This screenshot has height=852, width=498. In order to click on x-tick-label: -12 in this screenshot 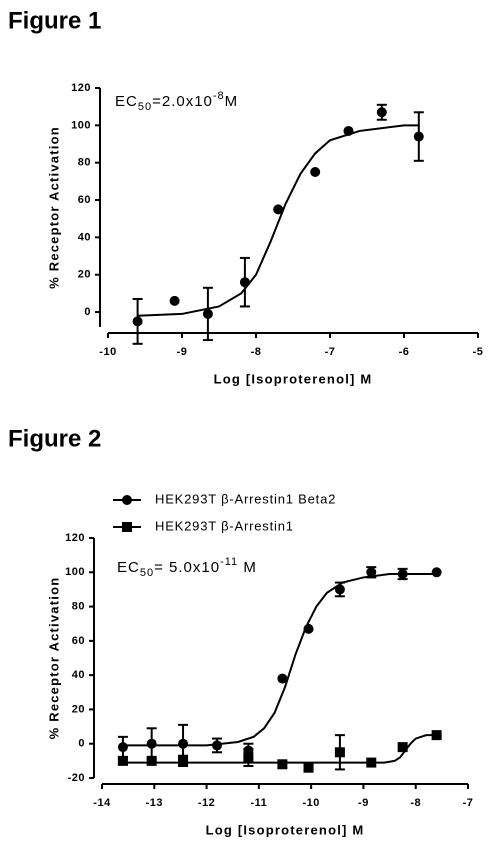, I will do `click(206, 803)`.